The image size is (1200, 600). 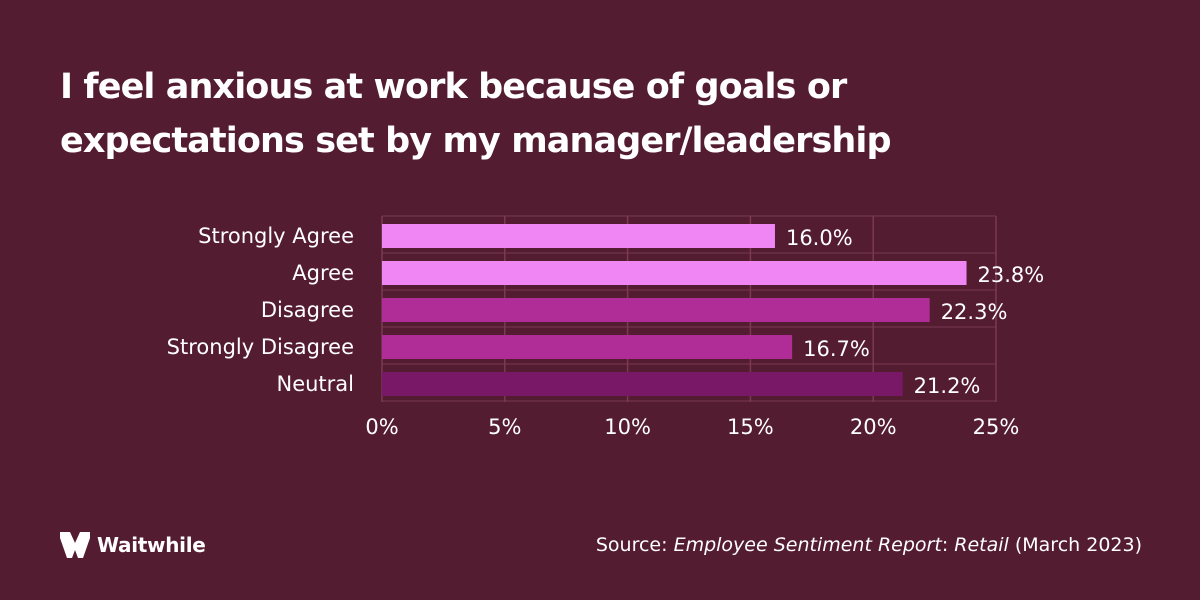 What do you see at coordinates (307, 310) in the screenshot?
I see `category-label: Disagree` at bounding box center [307, 310].